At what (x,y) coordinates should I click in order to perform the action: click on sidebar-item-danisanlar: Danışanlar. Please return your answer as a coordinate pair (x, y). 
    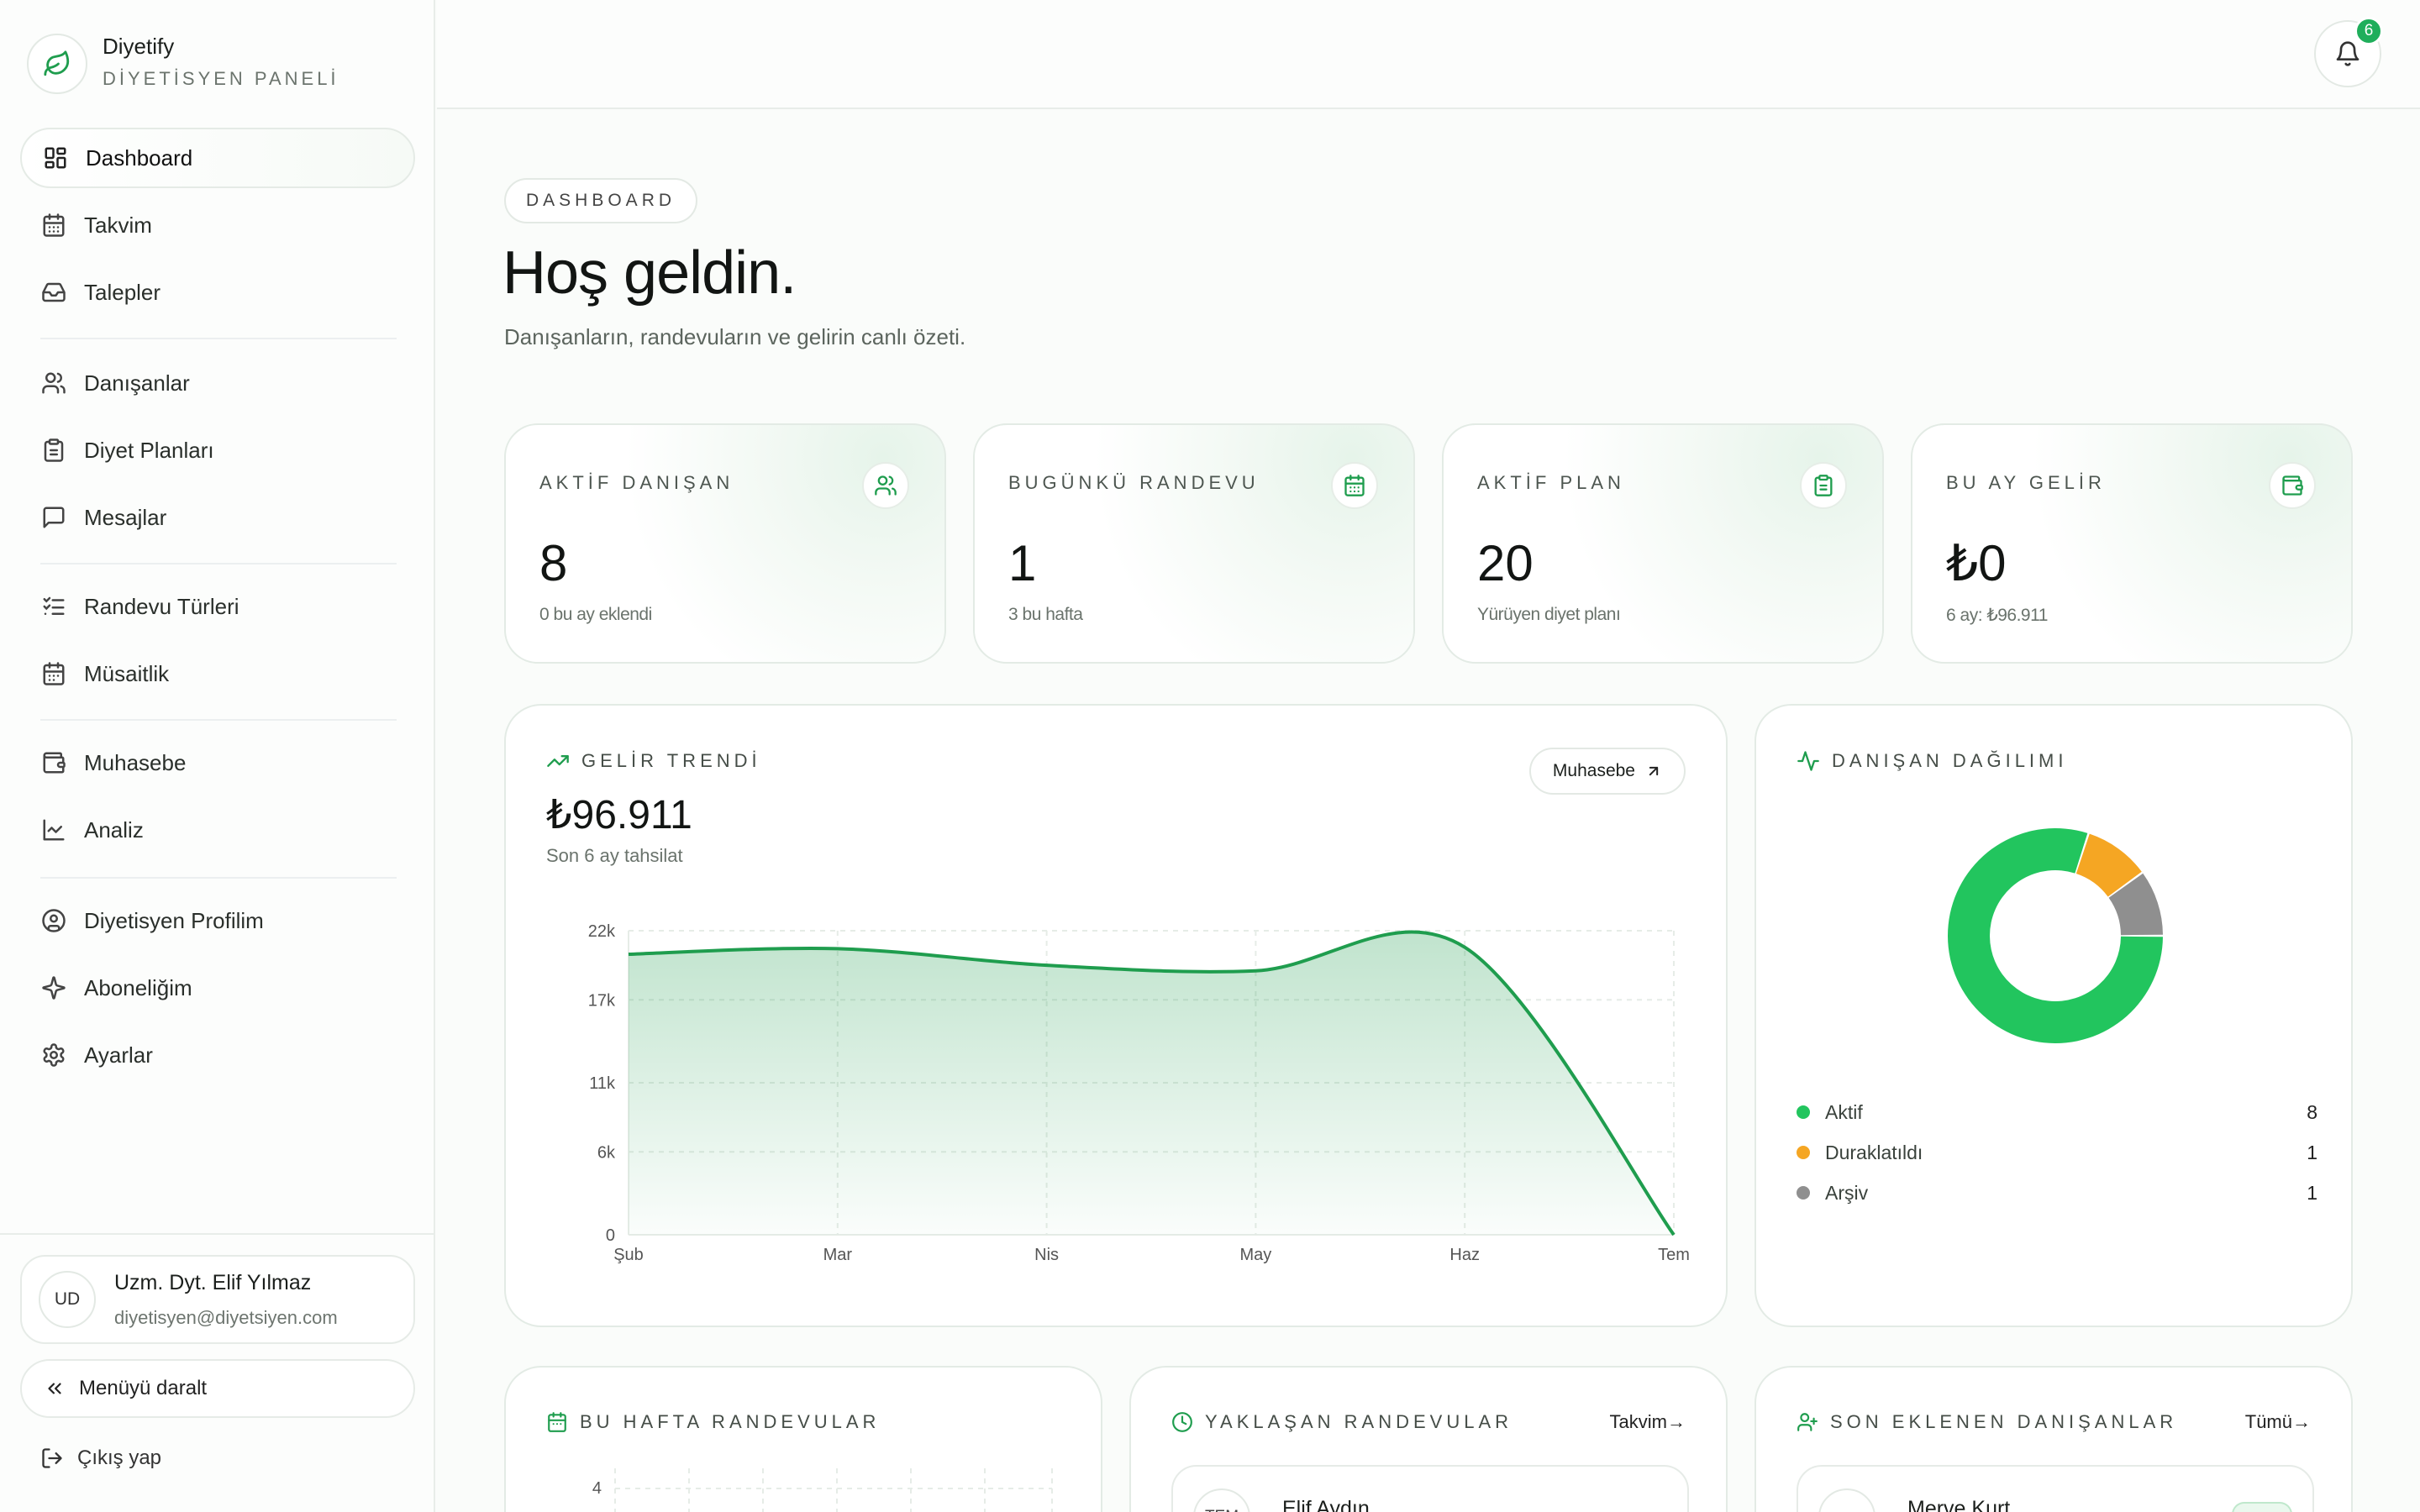
    Looking at the image, I should click on (218, 383).